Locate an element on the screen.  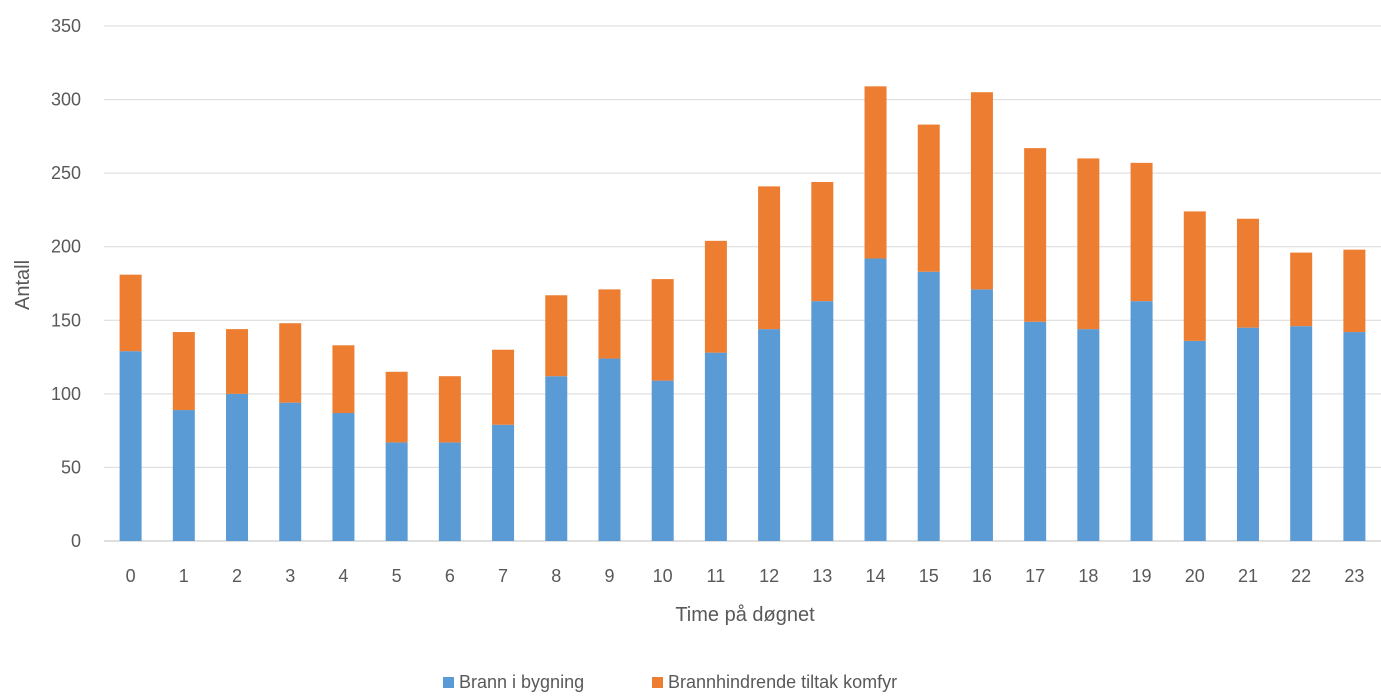
legend-label: Brannhindrende tiltak komfyr is located at coordinates (782, 682).